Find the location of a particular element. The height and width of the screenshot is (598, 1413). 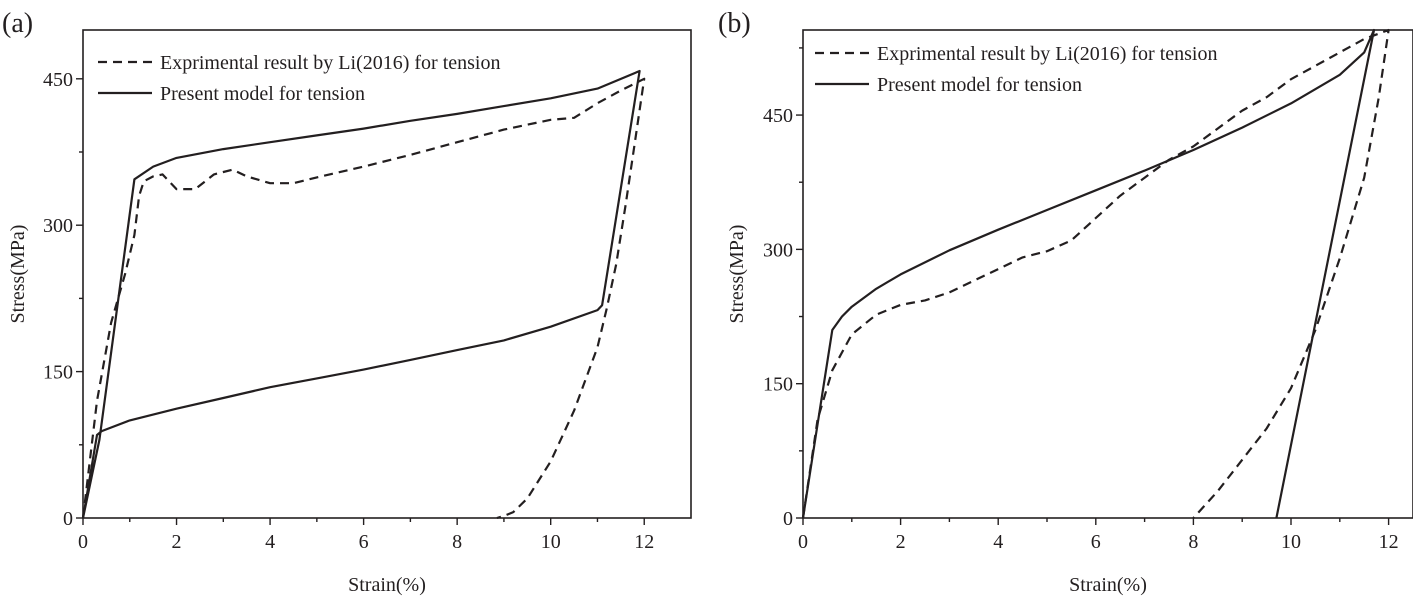

panel-b-x-tick-label: 6 is located at coordinates (1096, 542).